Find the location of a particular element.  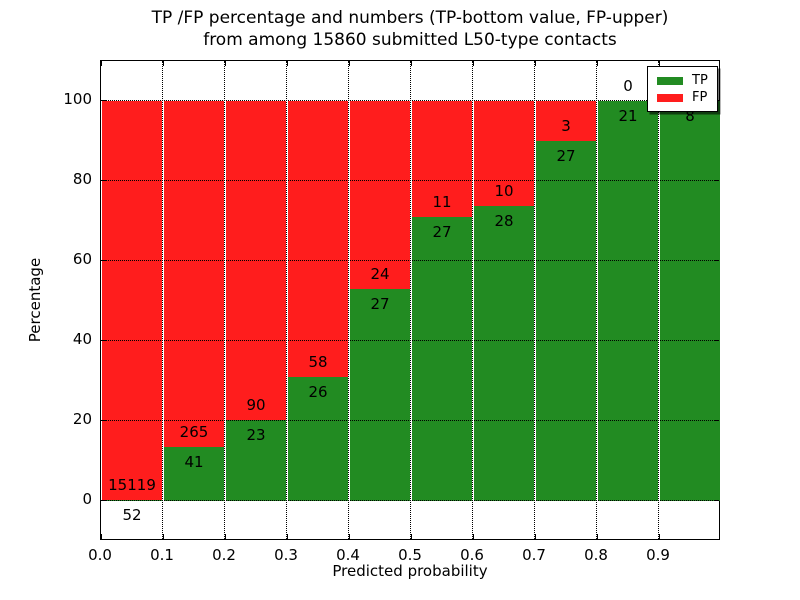

fp-count-label: 0 is located at coordinates (628, 86).